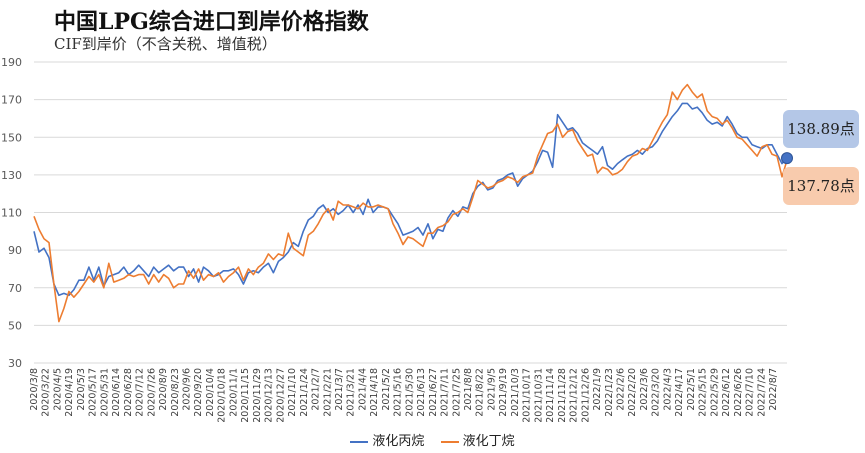  Describe the element at coordinates (280, 395) in the screenshot. I see `x-tick-label: 2020/12/27` at that location.